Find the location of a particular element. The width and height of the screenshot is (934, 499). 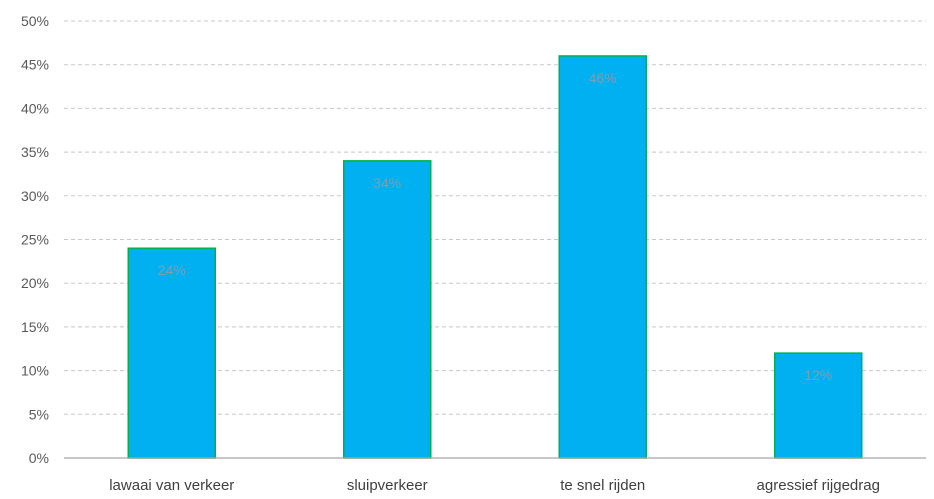

data-label: 34% is located at coordinates (387, 183).